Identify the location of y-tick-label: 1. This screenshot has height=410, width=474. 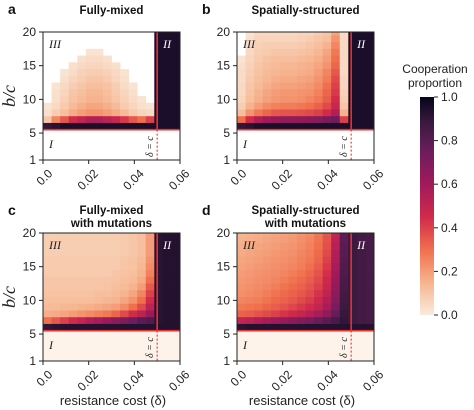
(226, 361).